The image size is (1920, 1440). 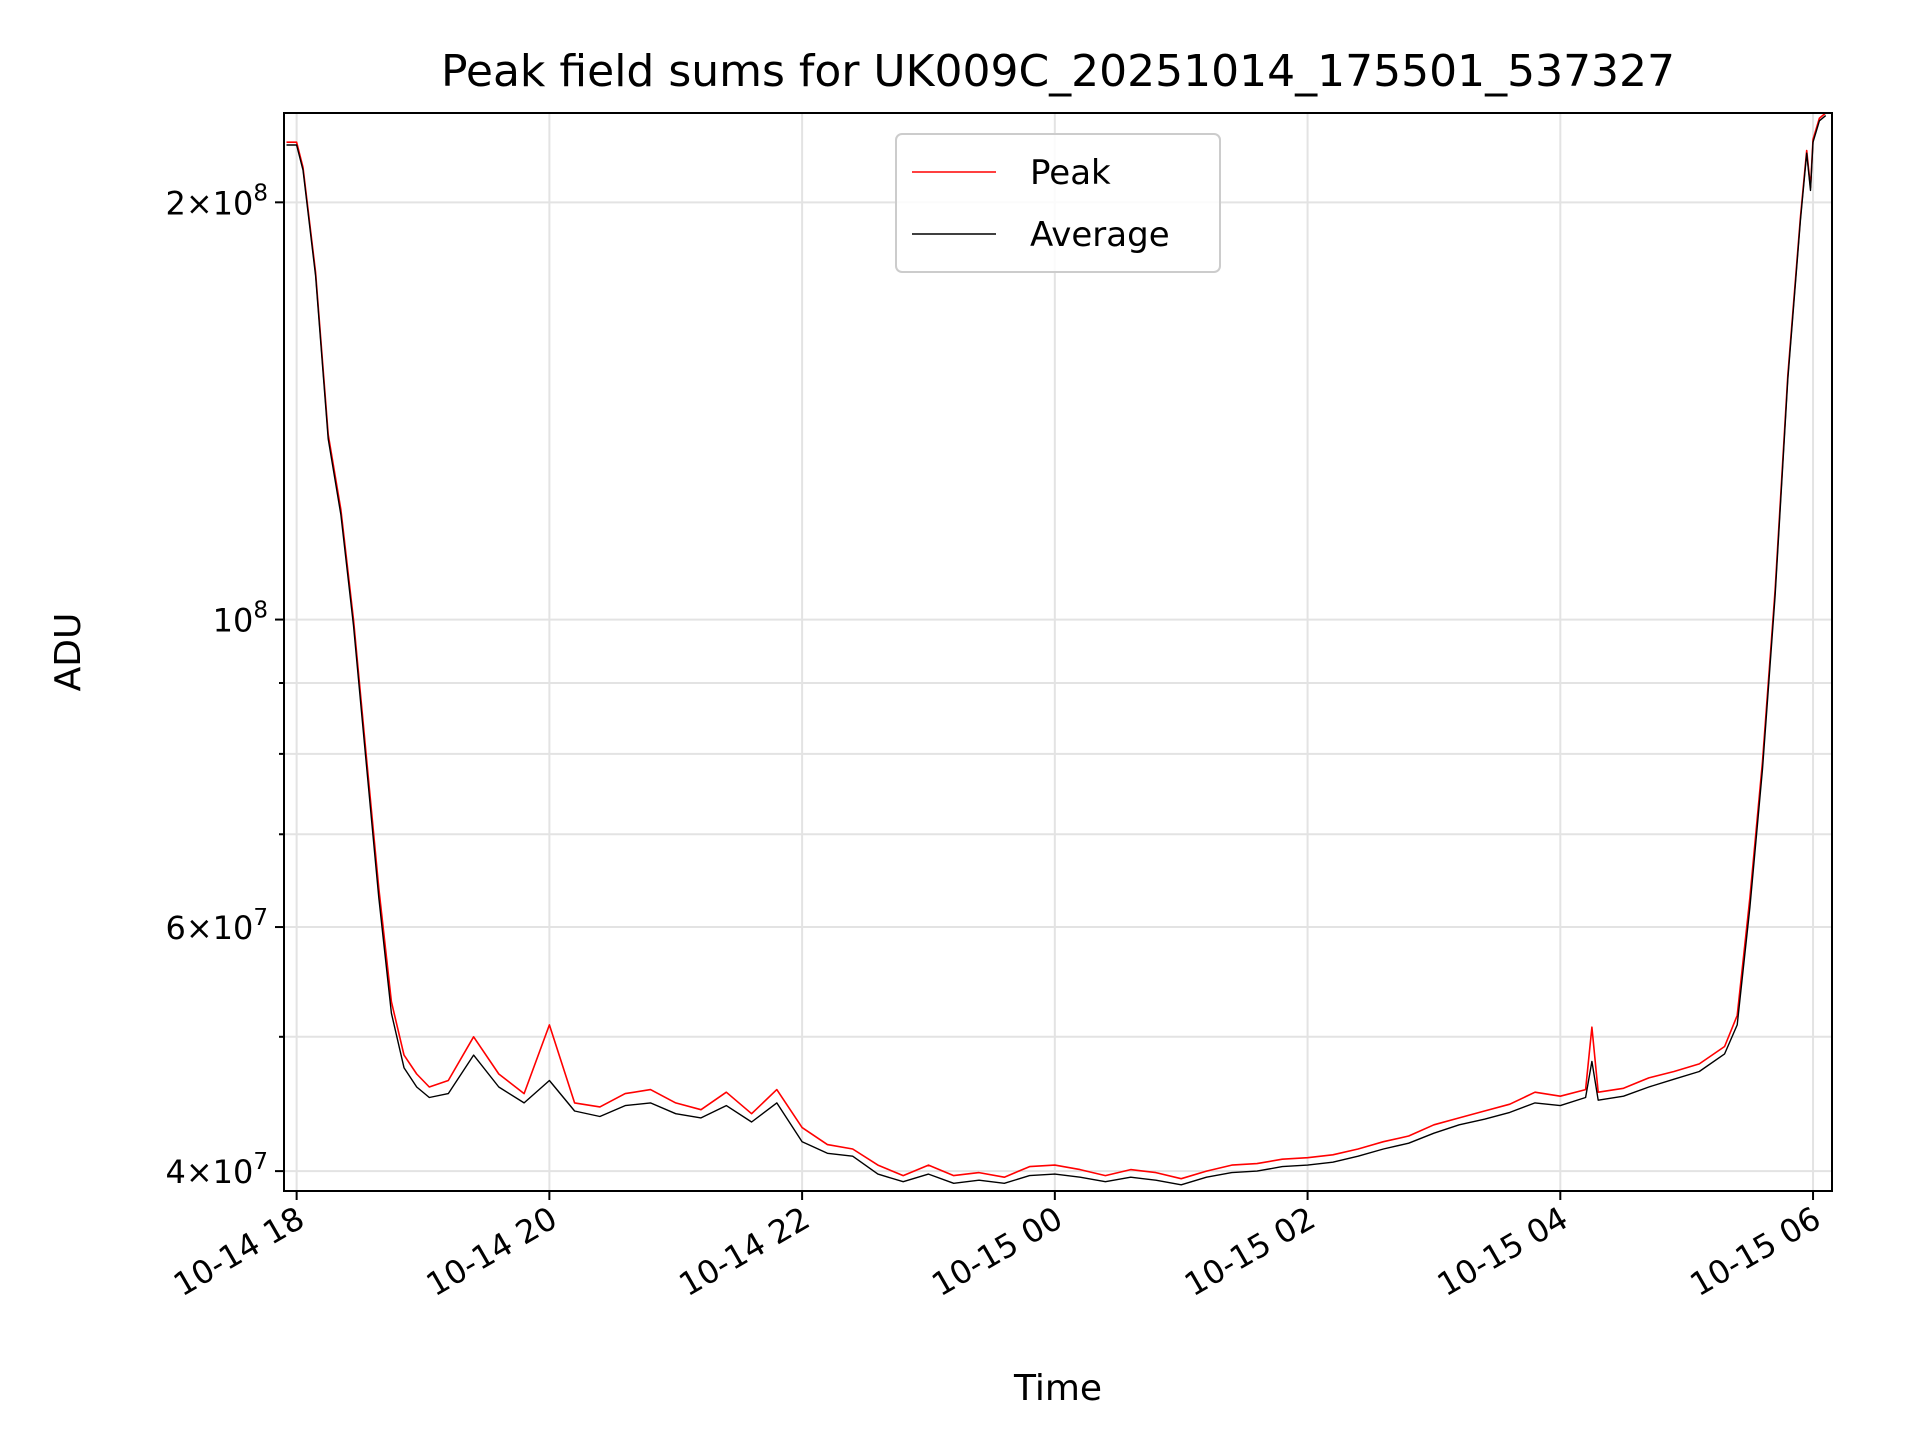 I want to click on legend-peak-label: Peak, so click(x=1070, y=173).